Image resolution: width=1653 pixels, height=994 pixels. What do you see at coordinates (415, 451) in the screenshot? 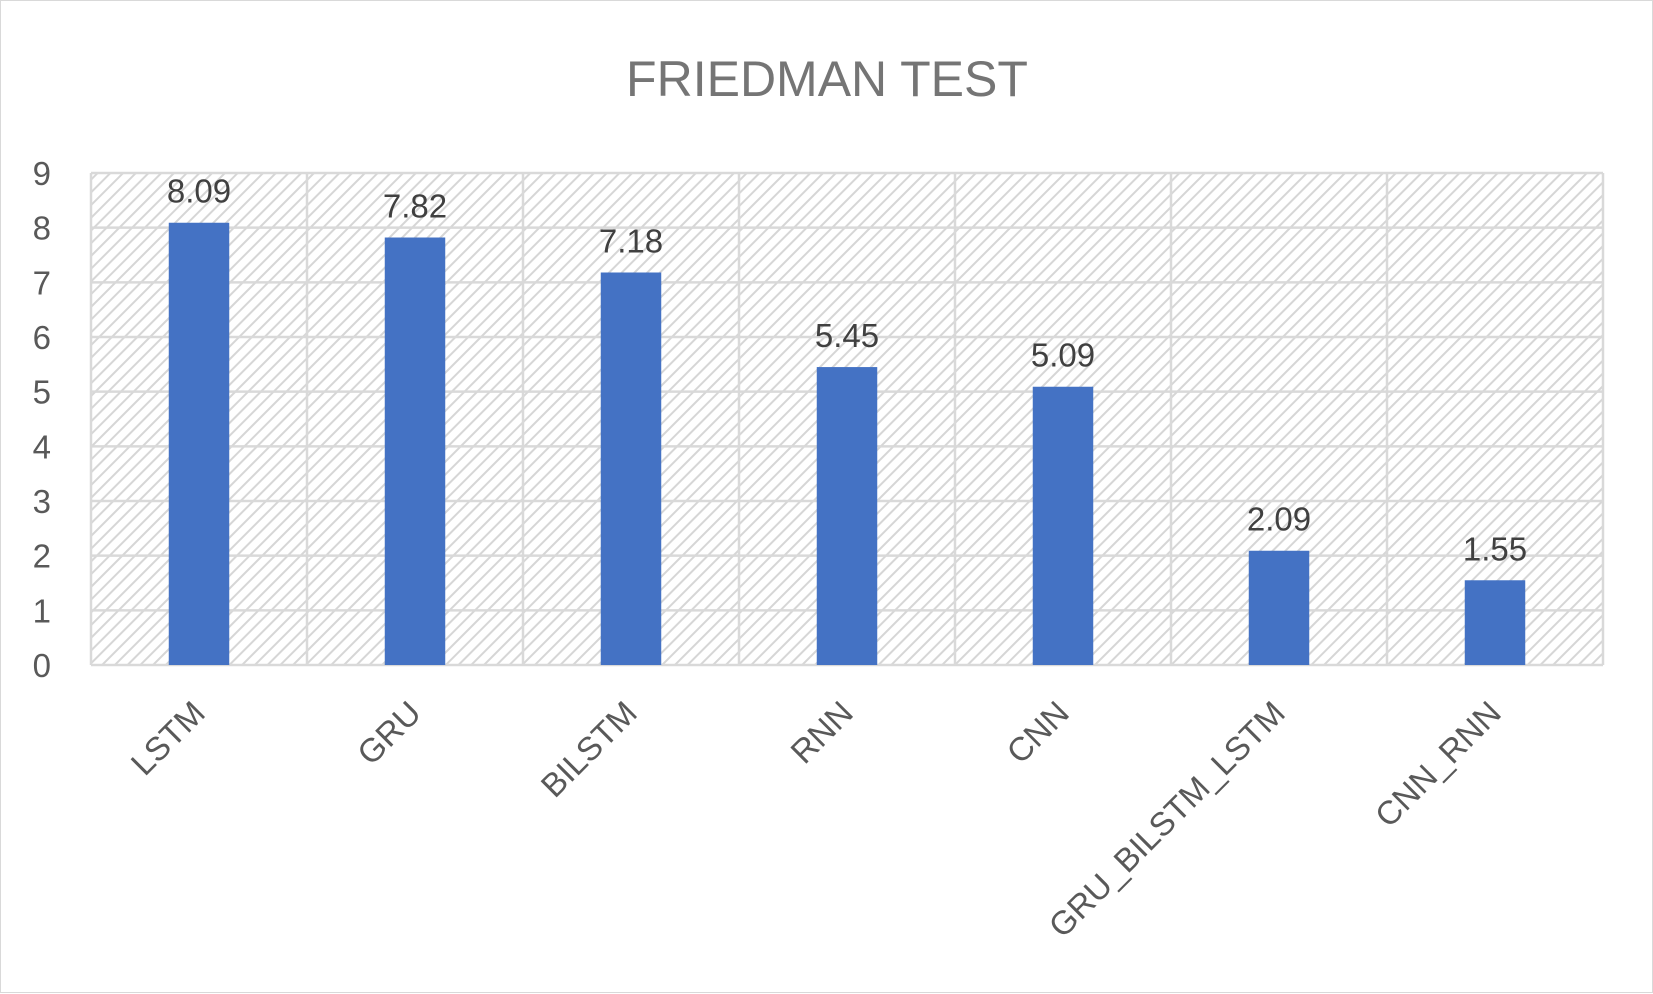
I see `bar-gru` at bounding box center [415, 451].